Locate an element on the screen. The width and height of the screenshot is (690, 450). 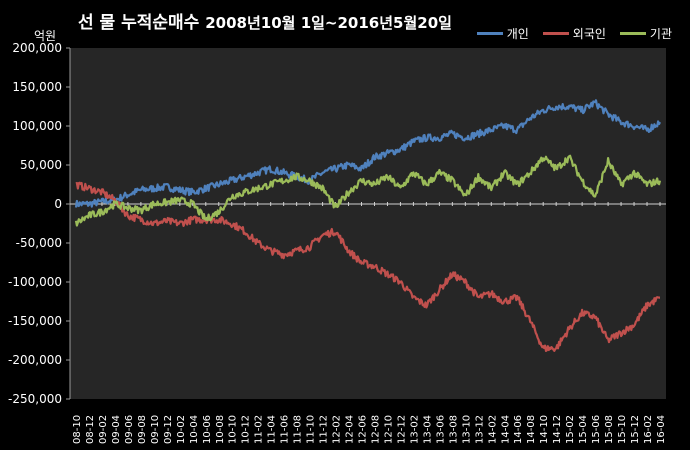
x-tick-label: 12-04 is located at coordinates (350, 429).